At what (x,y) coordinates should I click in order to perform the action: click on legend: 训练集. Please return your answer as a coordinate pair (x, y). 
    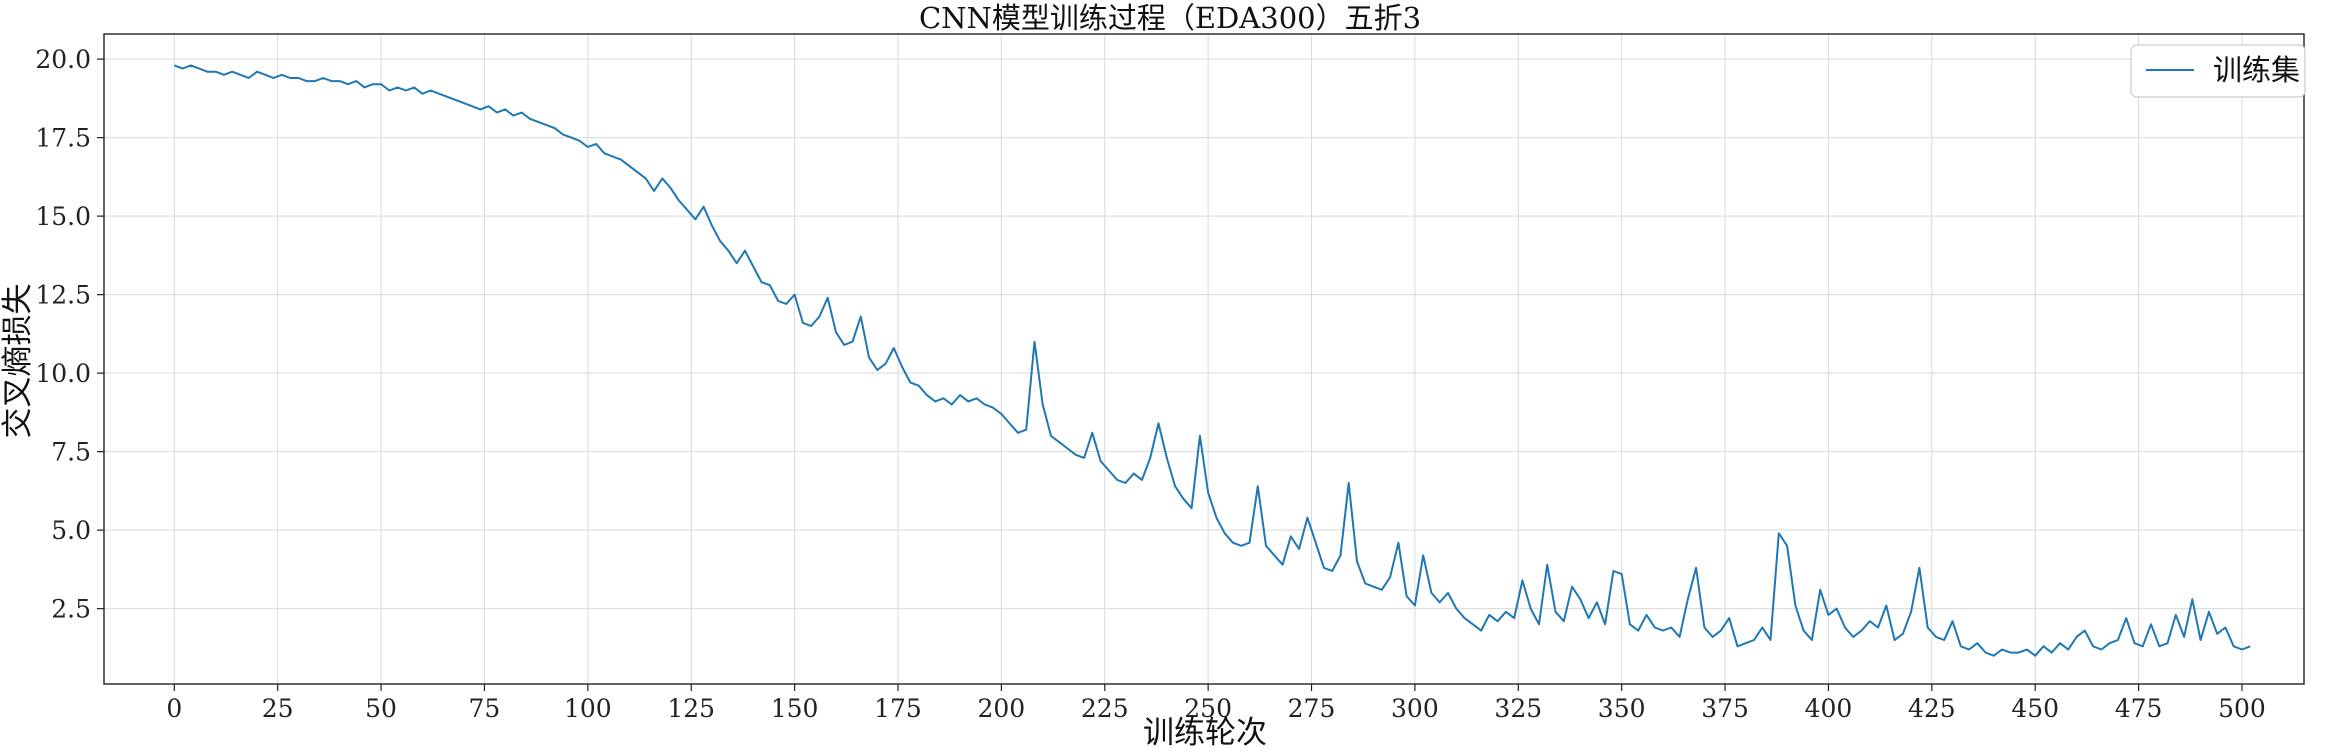
    Looking at the image, I should click on (2218, 71).